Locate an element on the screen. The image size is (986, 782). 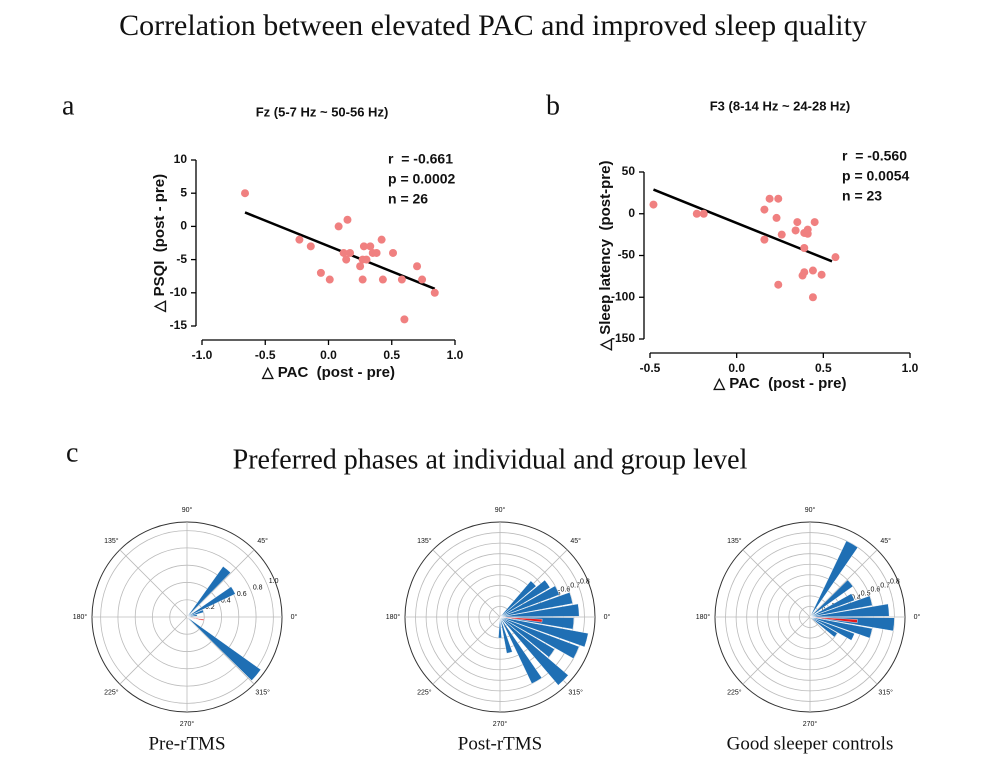
annotation: n = 23 is located at coordinates (862, 196).